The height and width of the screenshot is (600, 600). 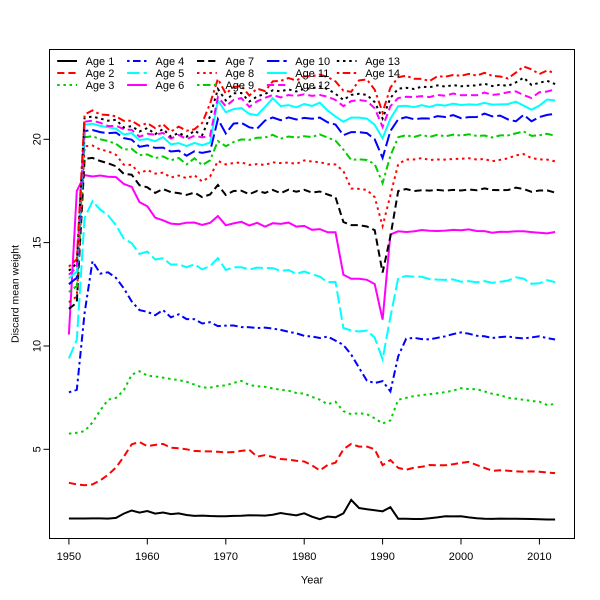 I want to click on svg-text: Age 1, so click(x=100, y=62).